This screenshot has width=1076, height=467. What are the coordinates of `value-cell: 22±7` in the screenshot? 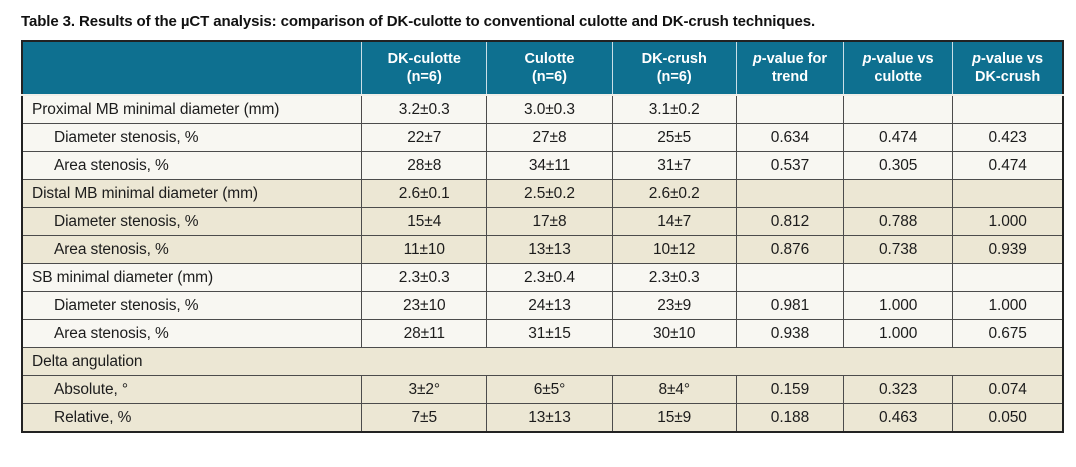 It's located at (424, 137).